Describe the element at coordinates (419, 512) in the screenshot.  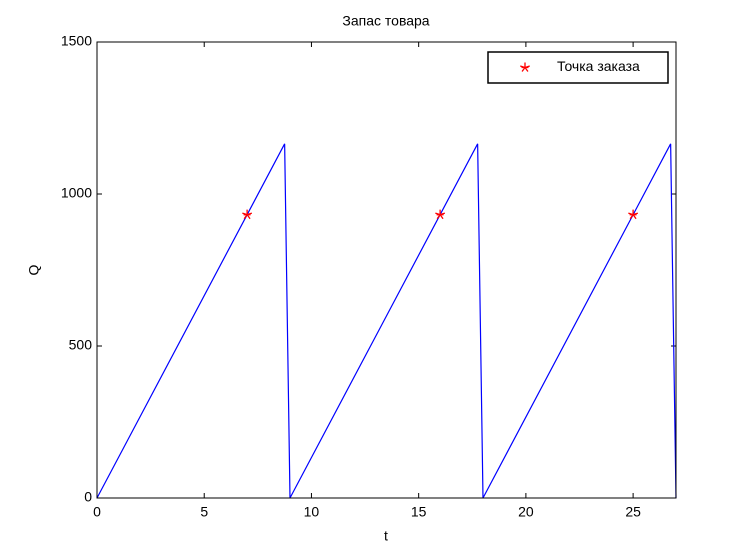
I see `x-tick-label: 15` at that location.